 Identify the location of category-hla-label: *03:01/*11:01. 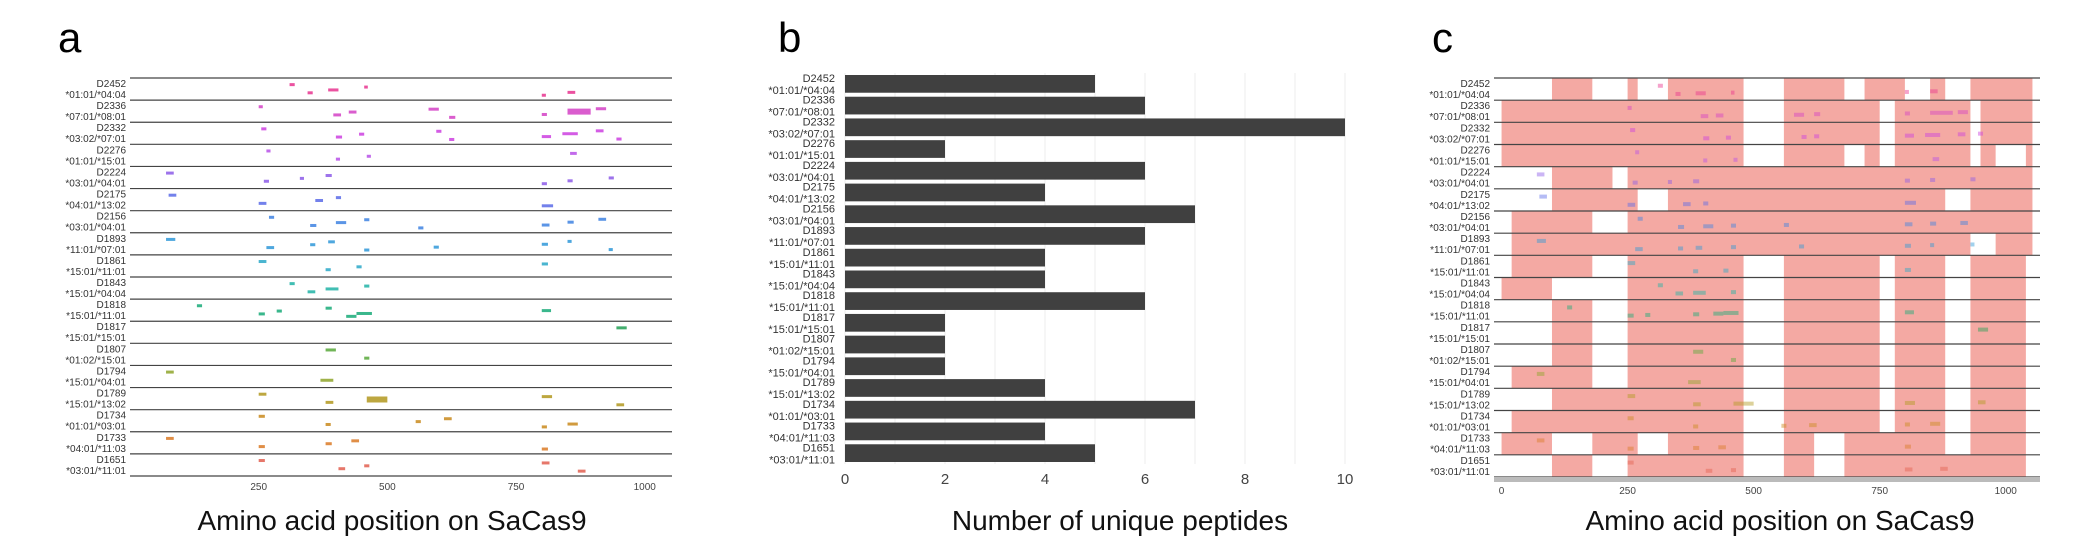
(802, 460).